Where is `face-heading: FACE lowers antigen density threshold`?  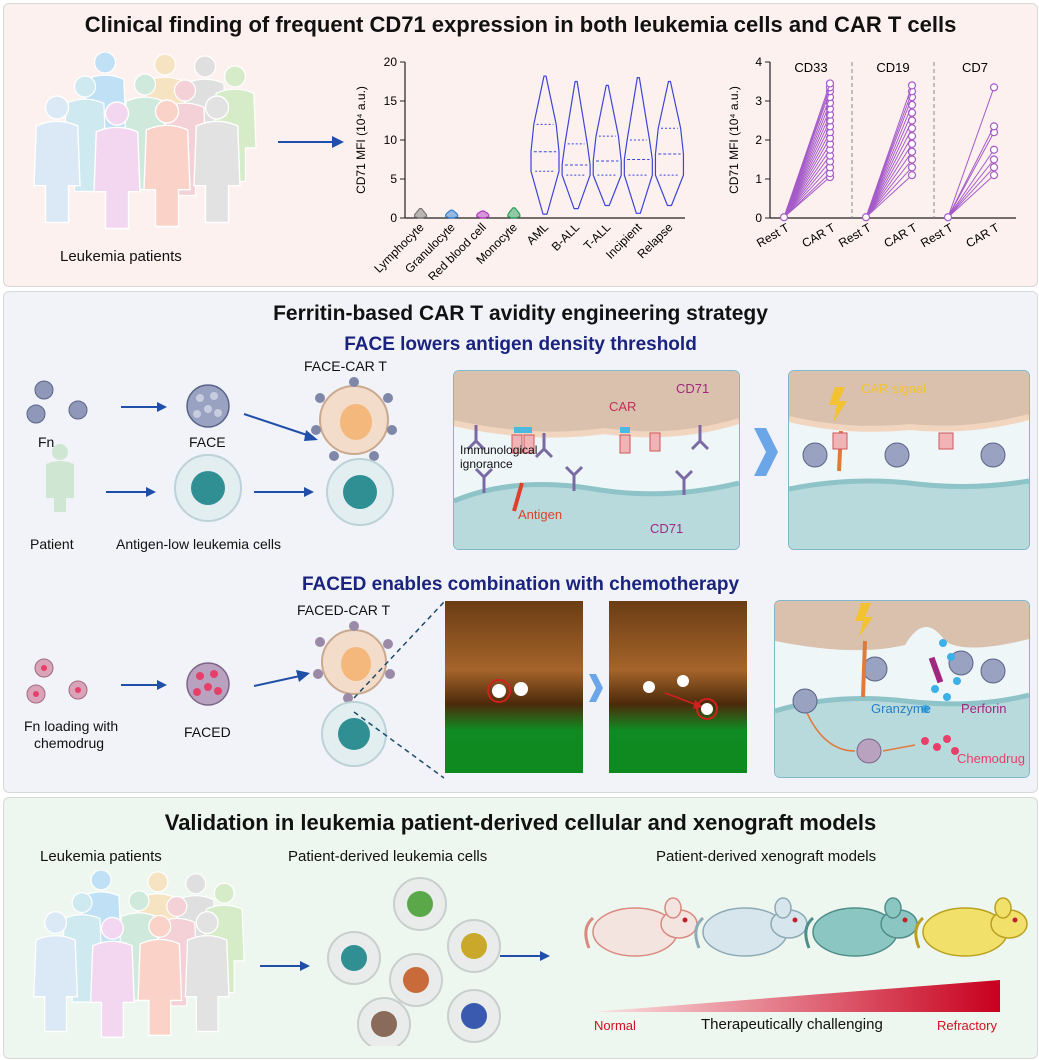
face-heading: FACE lowers antigen density threshold is located at coordinates (520, 344).